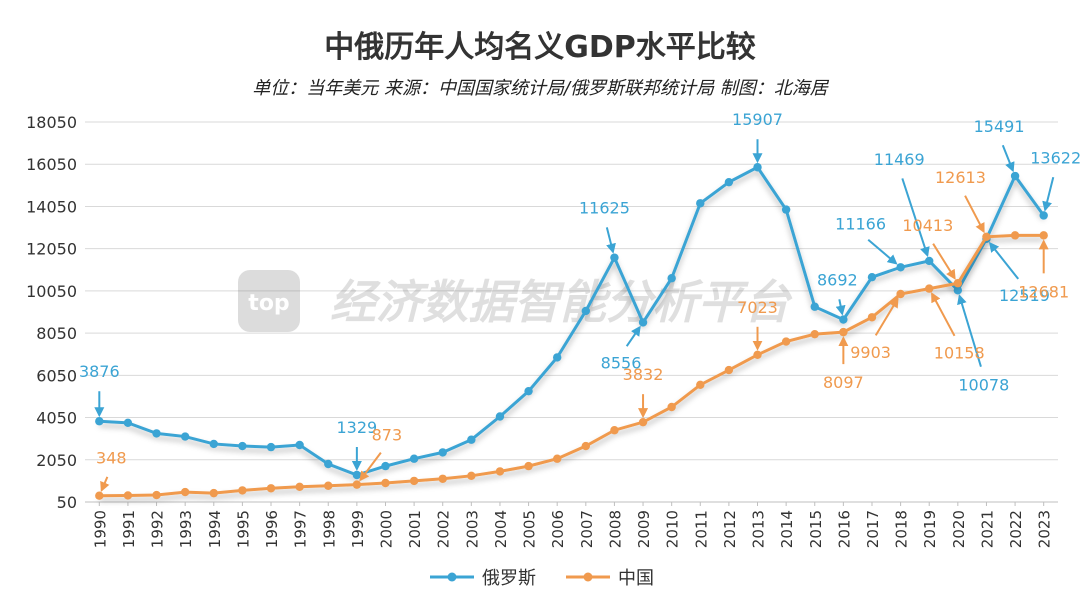 The image size is (1080, 607). What do you see at coordinates (843, 382) in the screenshot?
I see `data-label: 8097` at bounding box center [843, 382].